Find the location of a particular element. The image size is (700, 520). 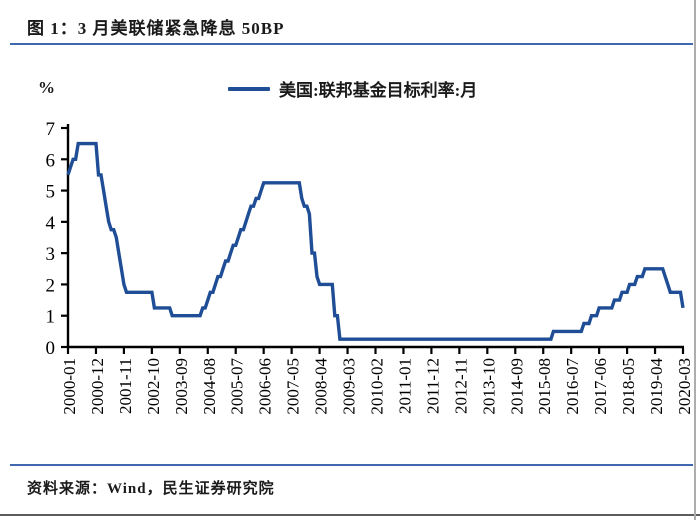

y-axis-tick-label: 4 is located at coordinates (51, 223).